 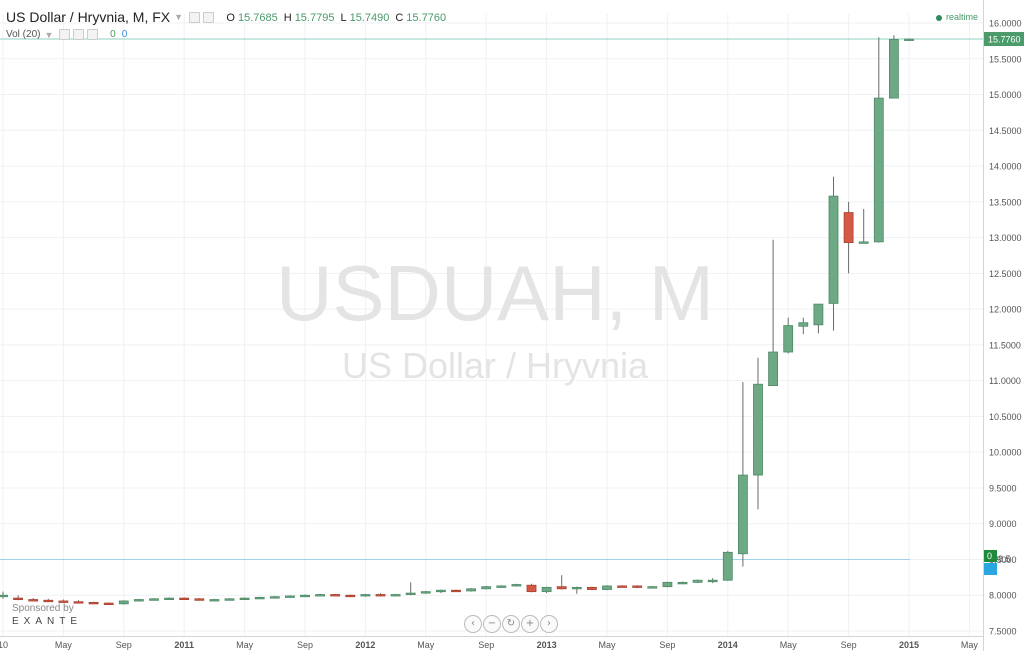 I want to click on chevron-left-icon: ‹, so click(x=473, y=624).